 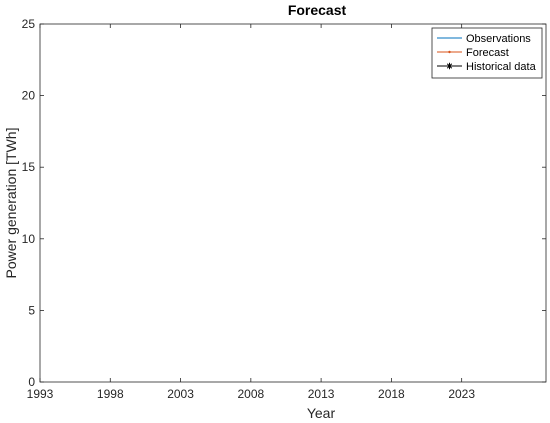 What do you see at coordinates (449, 52) in the screenshot?
I see `forecast-point` at bounding box center [449, 52].